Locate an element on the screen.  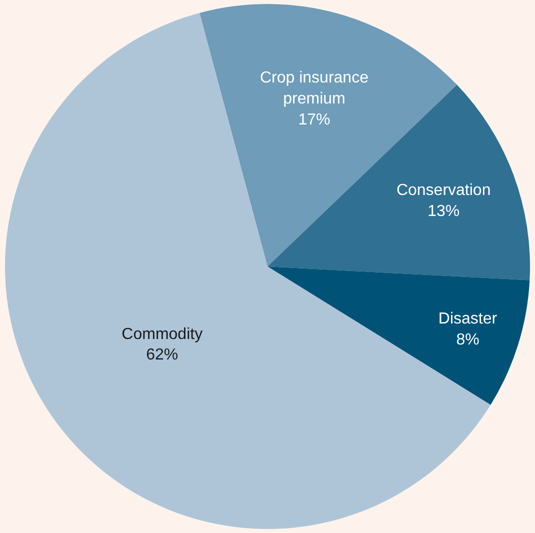
data-label: 17% is located at coordinates (314, 119).